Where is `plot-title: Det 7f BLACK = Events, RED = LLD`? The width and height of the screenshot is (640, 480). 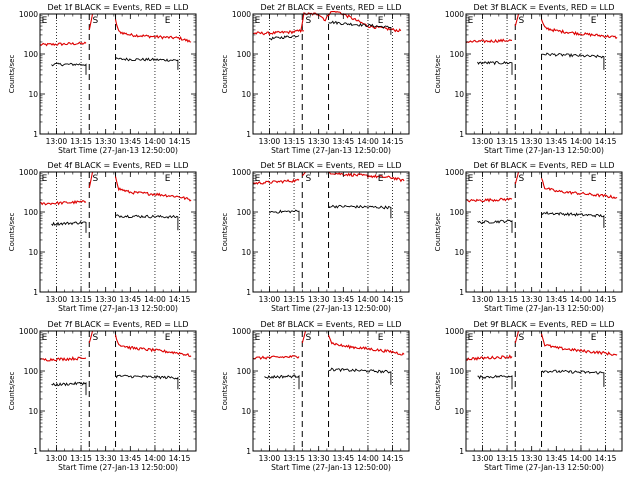
plot-title: Det 7f BLACK = Events, RED = LLD is located at coordinates (117, 324).